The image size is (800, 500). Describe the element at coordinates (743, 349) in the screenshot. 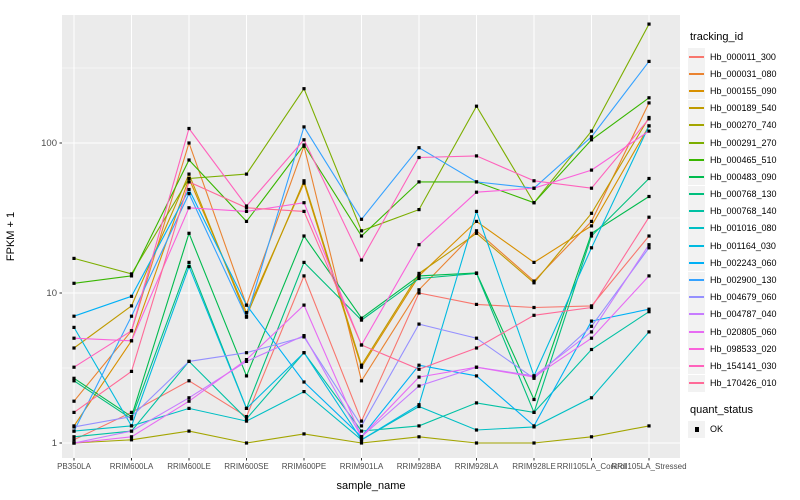

I see `legend-item-Hb_098533_020: Hb_098533_020` at that location.